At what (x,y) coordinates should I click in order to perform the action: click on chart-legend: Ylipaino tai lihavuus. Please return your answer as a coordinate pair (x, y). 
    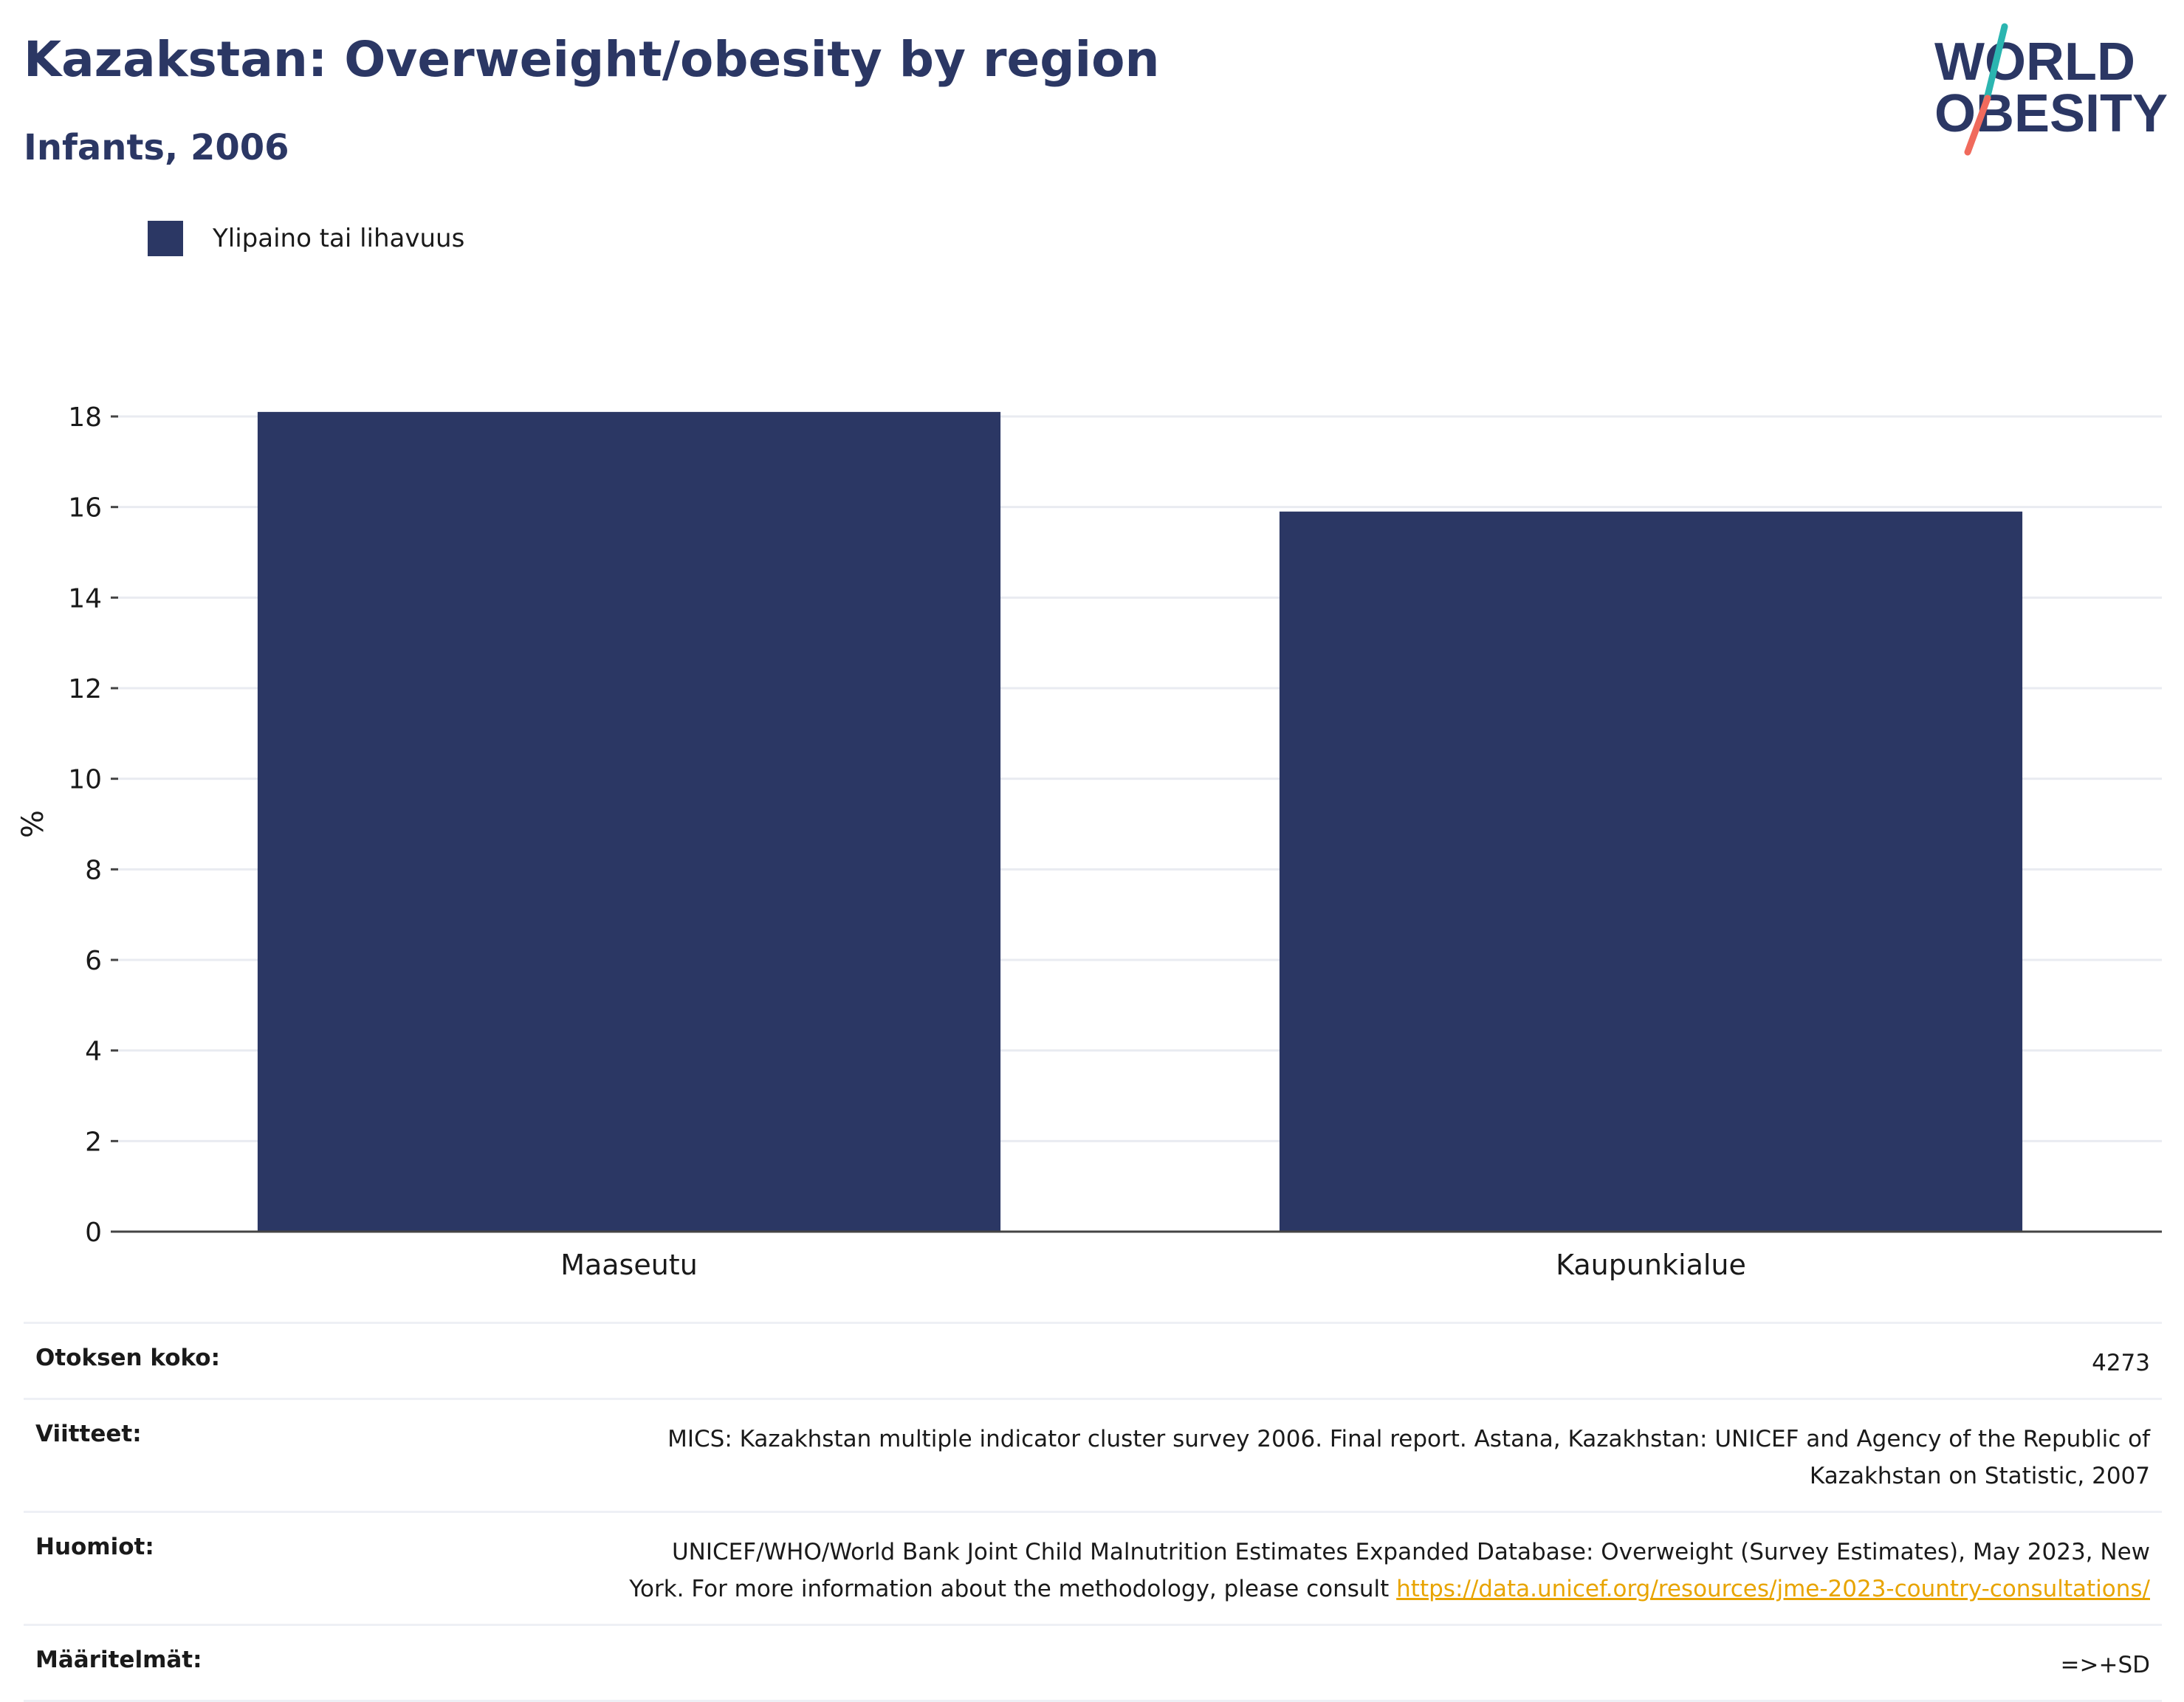
    Looking at the image, I should click on (306, 238).